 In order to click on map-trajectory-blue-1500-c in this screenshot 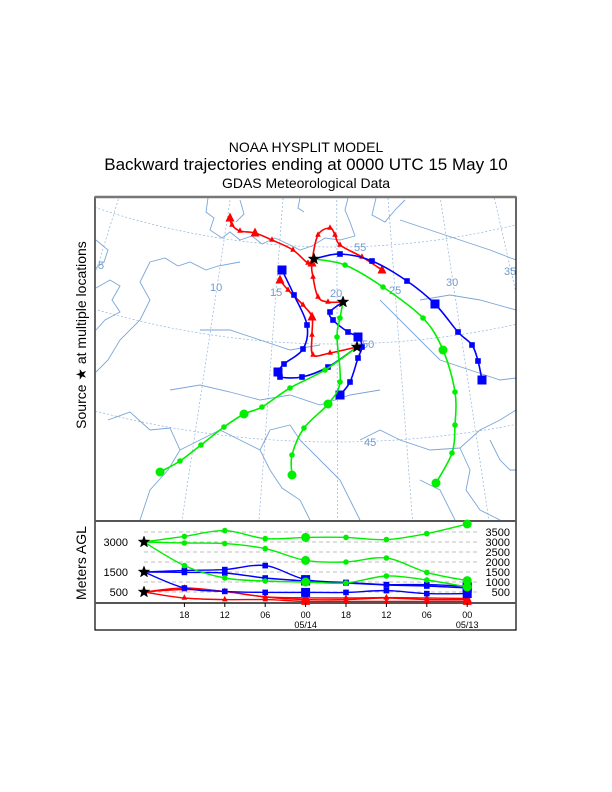, I will do `click(315, 322)`.